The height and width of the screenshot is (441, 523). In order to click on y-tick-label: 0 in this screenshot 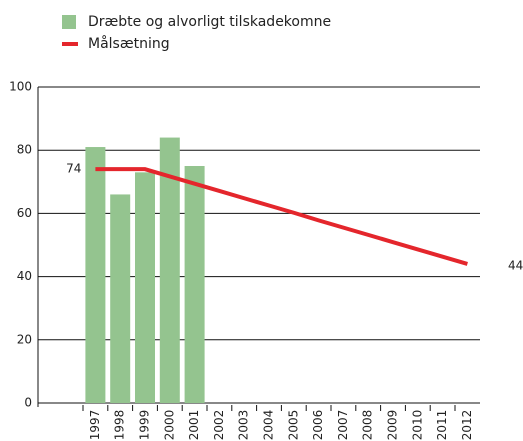, I will do `click(28, 403)`.